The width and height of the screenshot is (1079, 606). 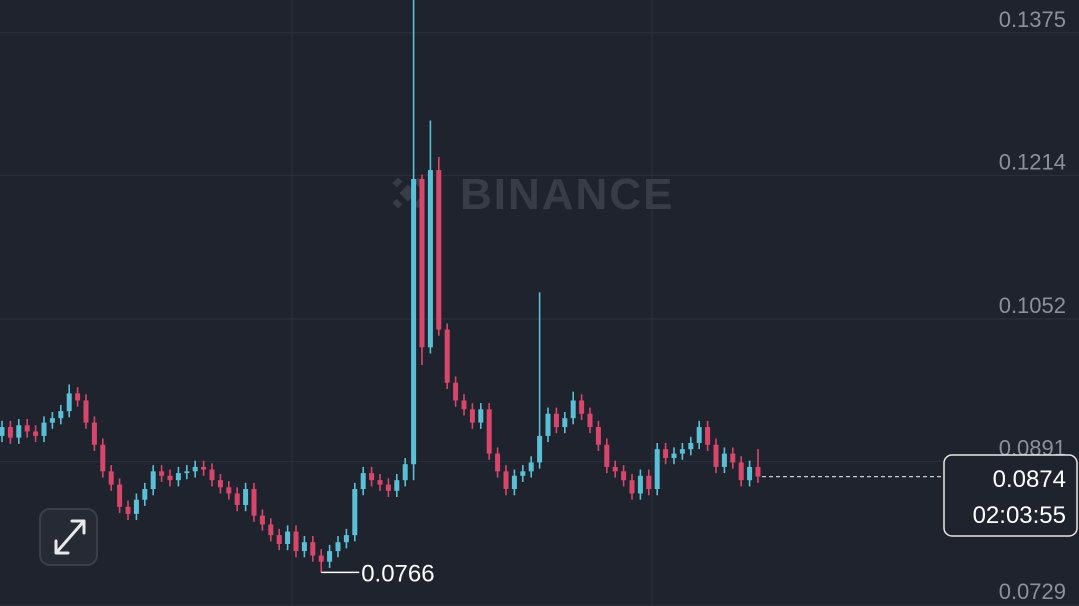 I want to click on low-label: 0.0766, so click(x=397, y=573).